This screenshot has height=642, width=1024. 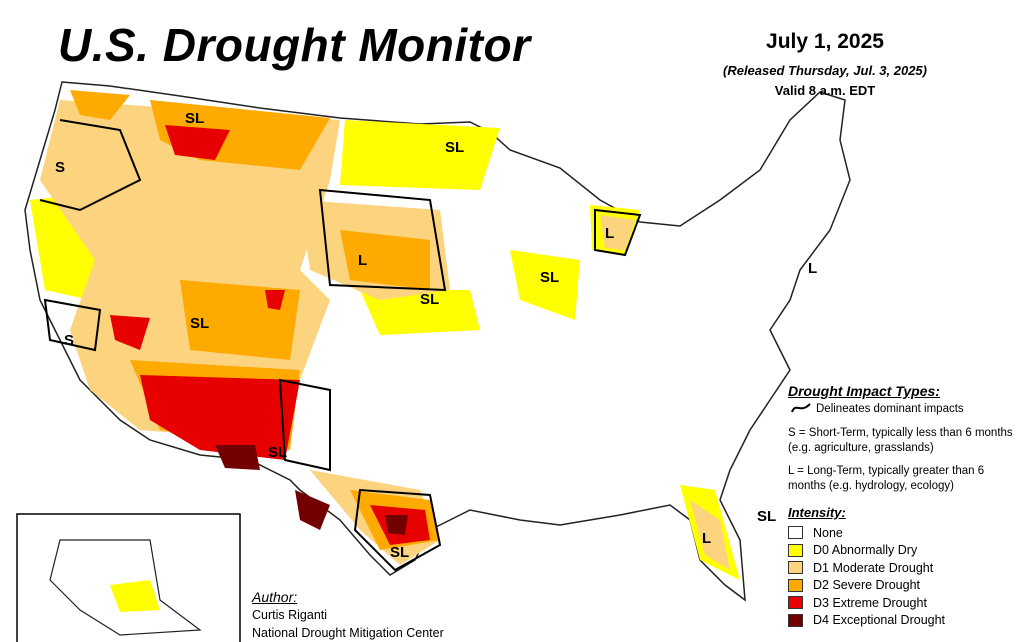 What do you see at coordinates (128, 577) in the screenshot?
I see `alaska-inset-frame` at bounding box center [128, 577].